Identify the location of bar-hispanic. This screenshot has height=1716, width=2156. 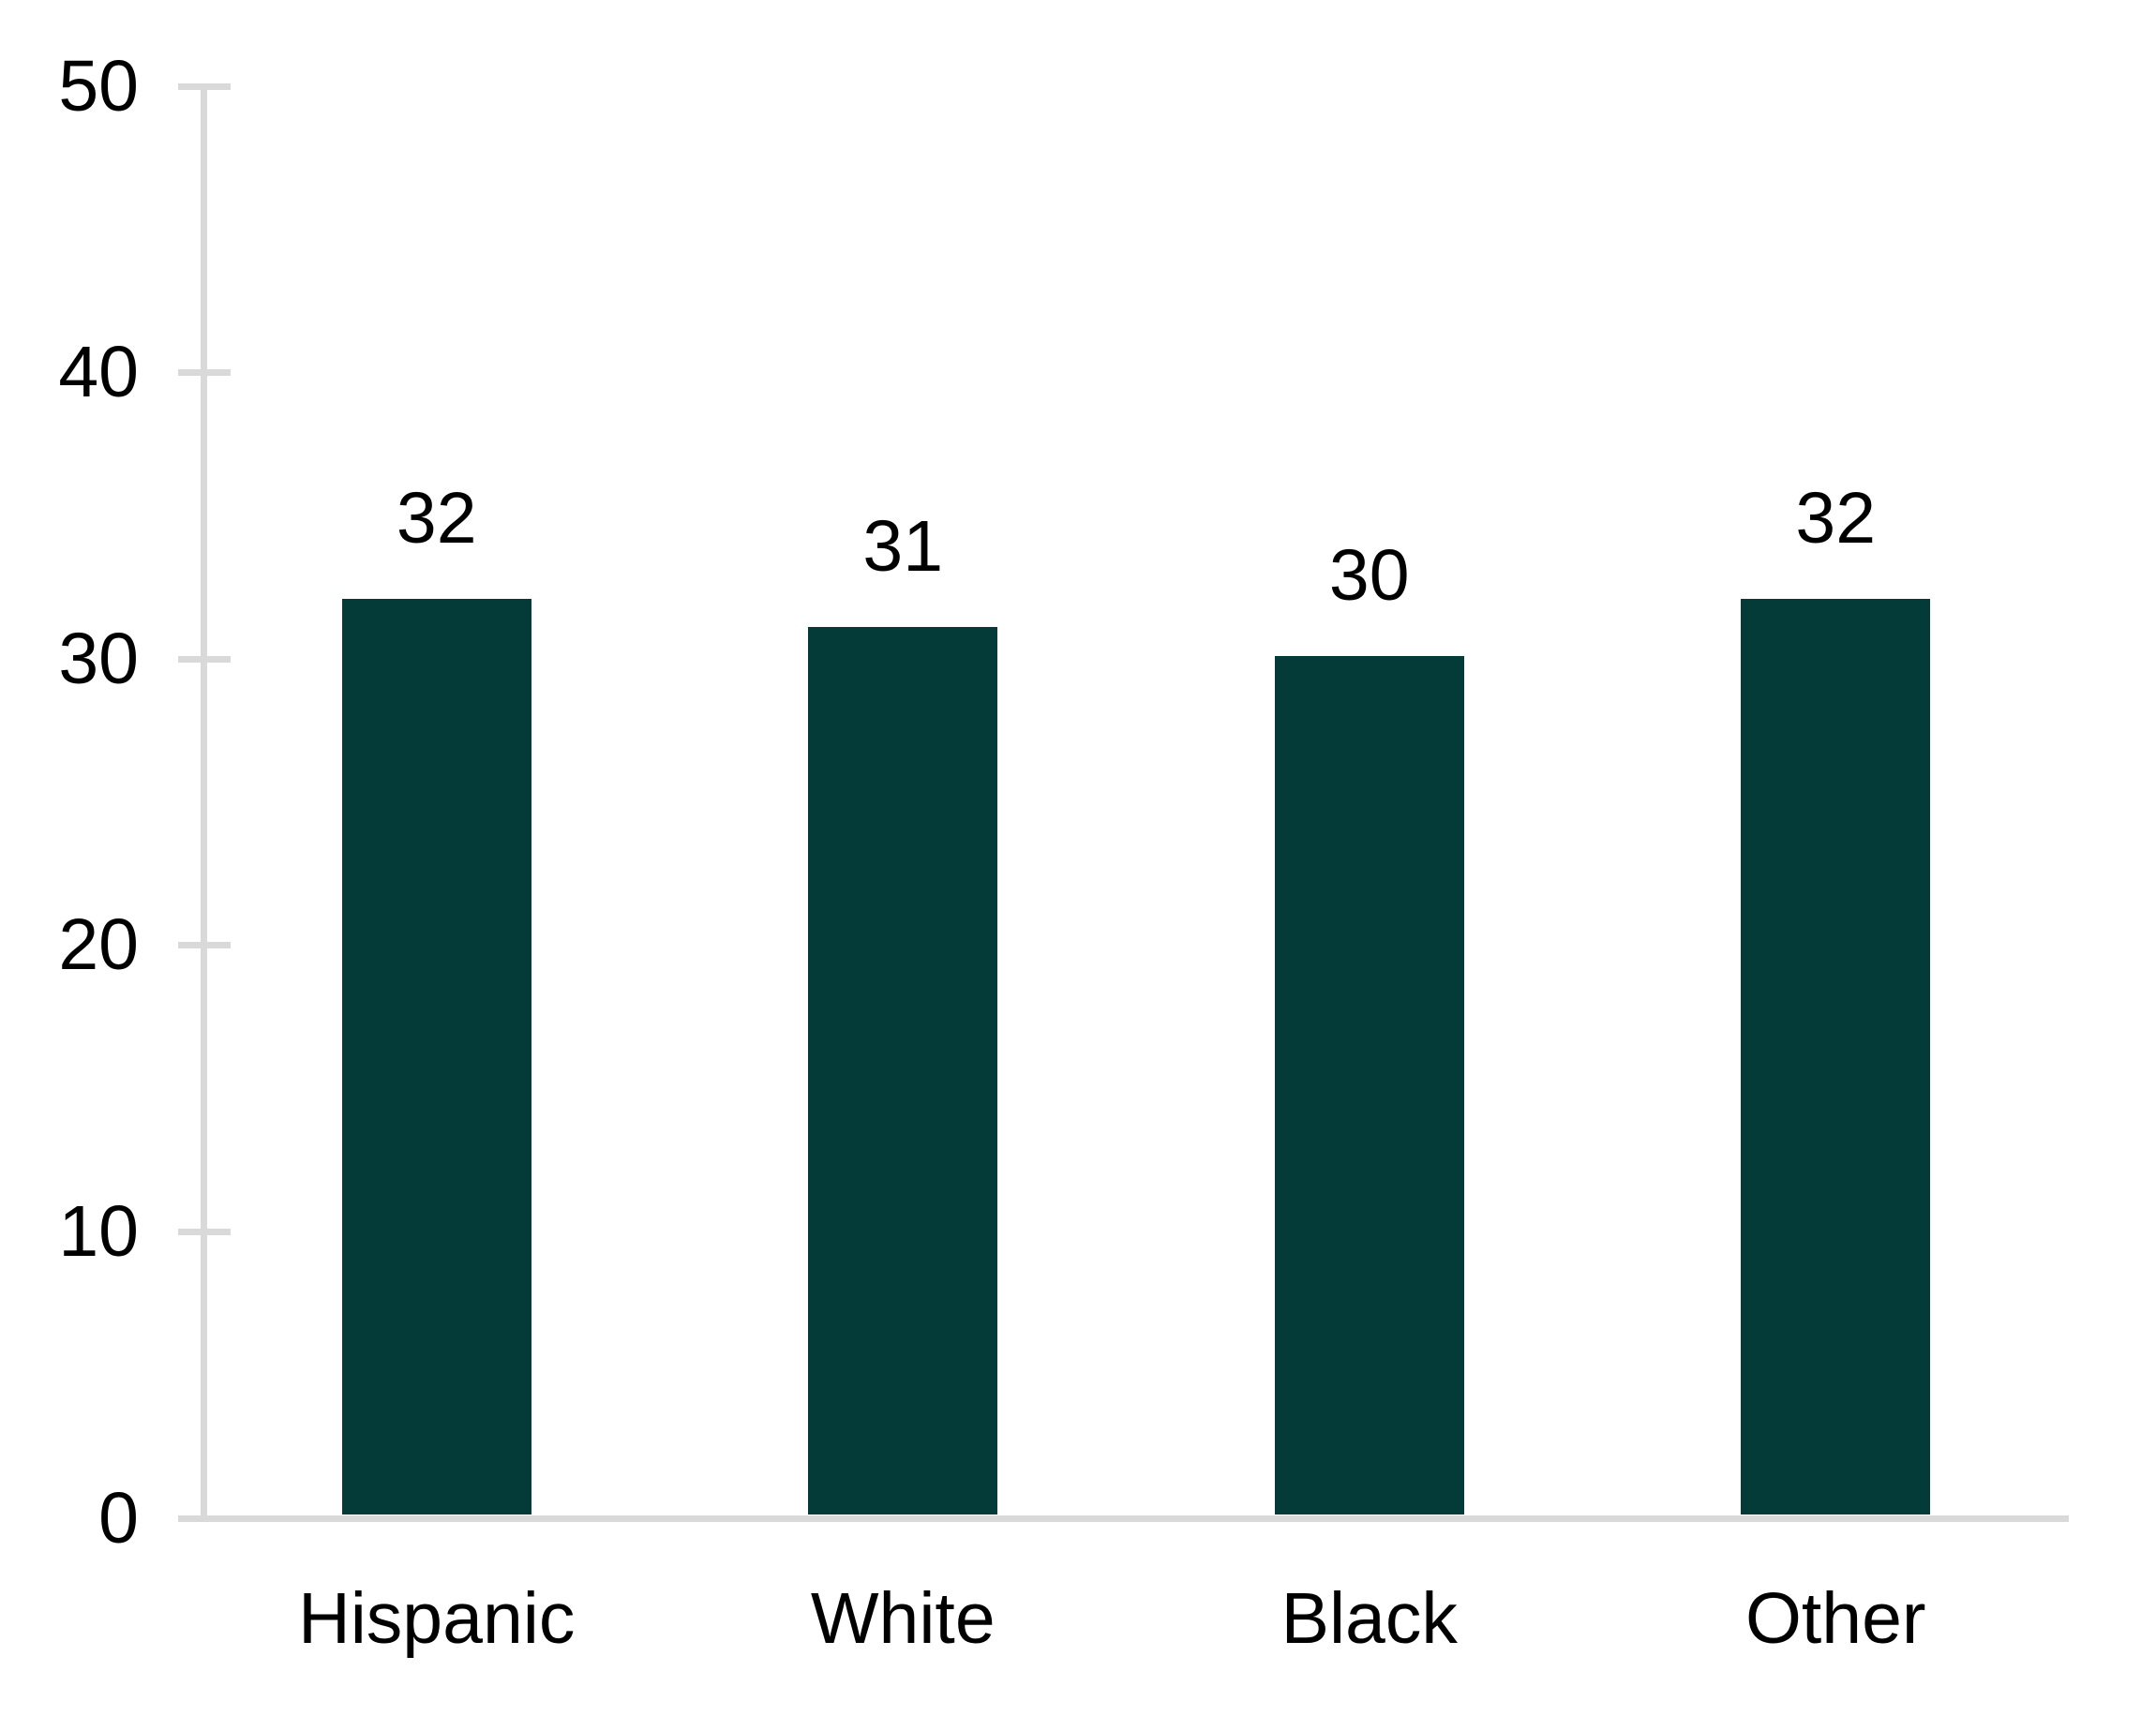
(437, 1056).